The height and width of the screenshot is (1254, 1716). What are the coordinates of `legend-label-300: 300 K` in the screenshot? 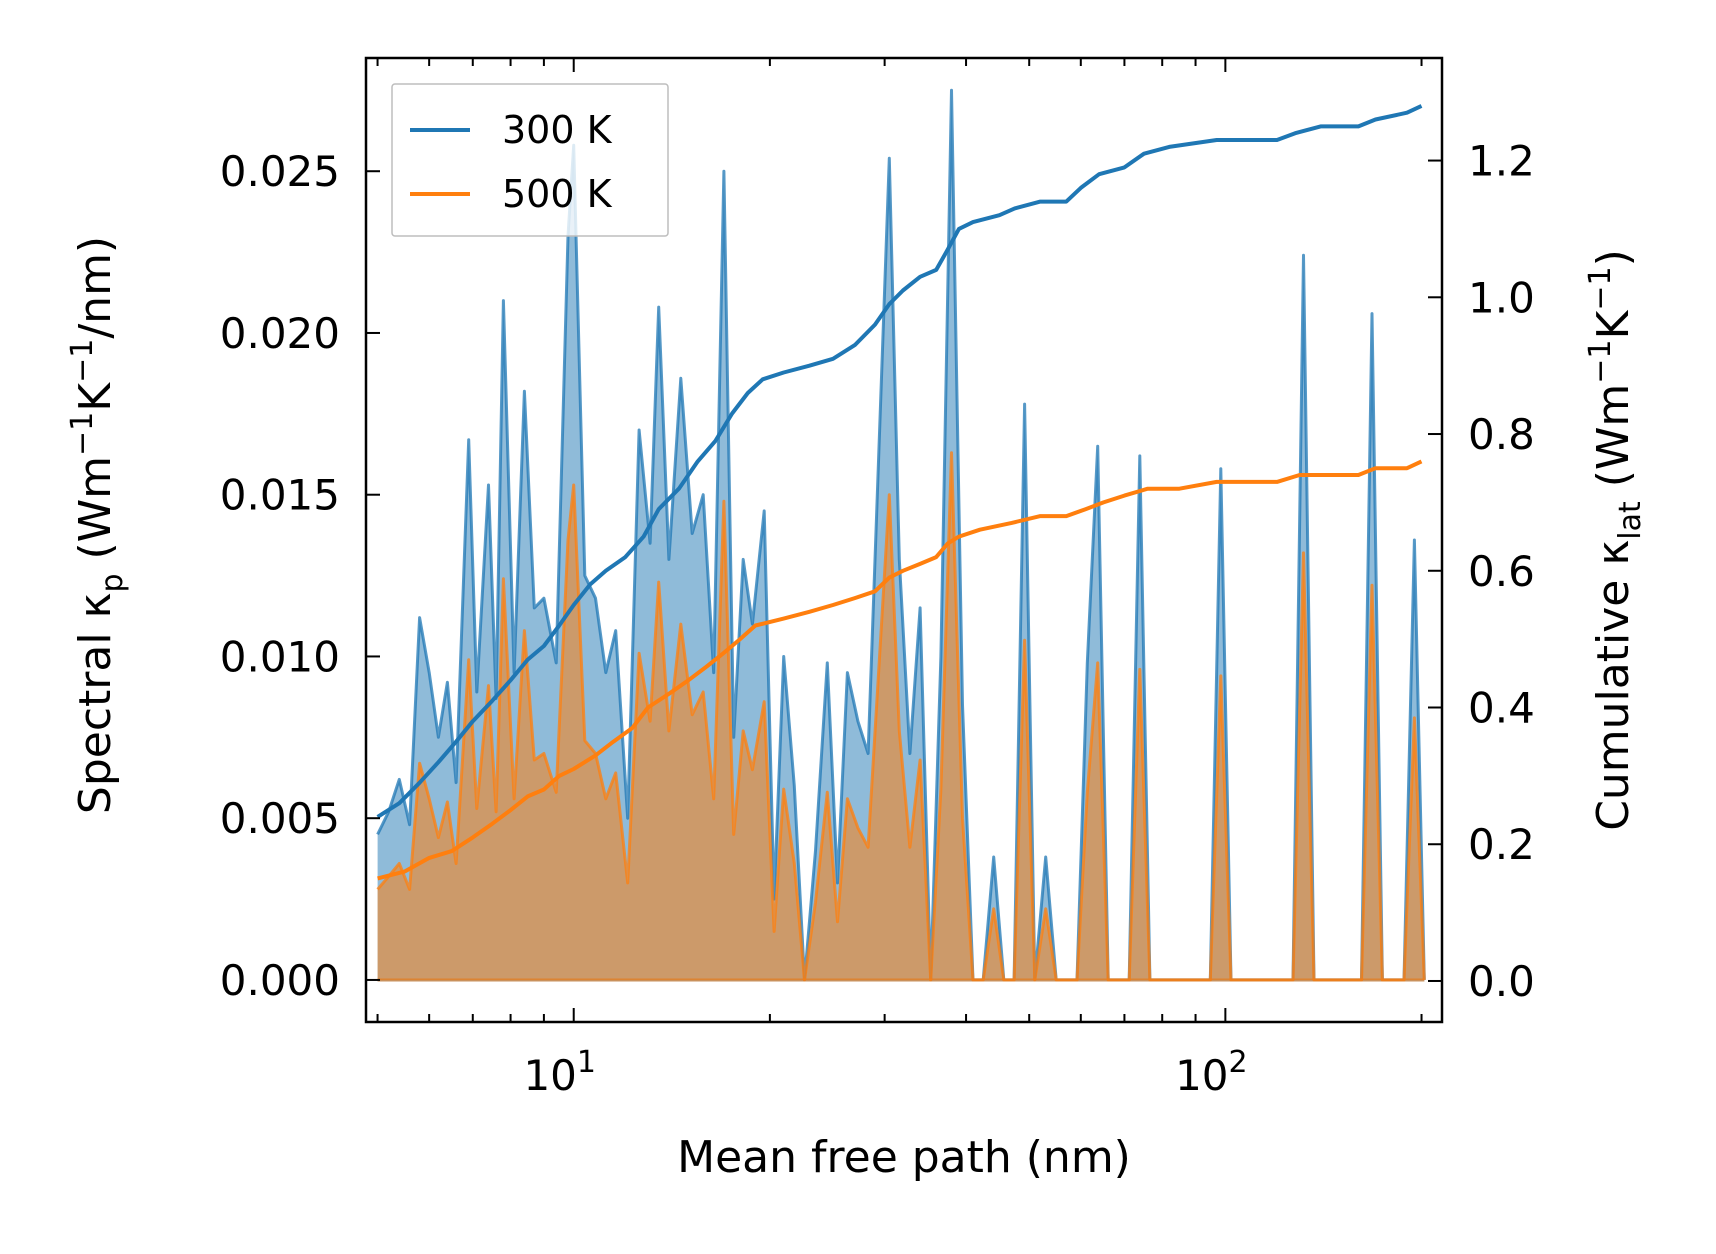 It's located at (557, 130).